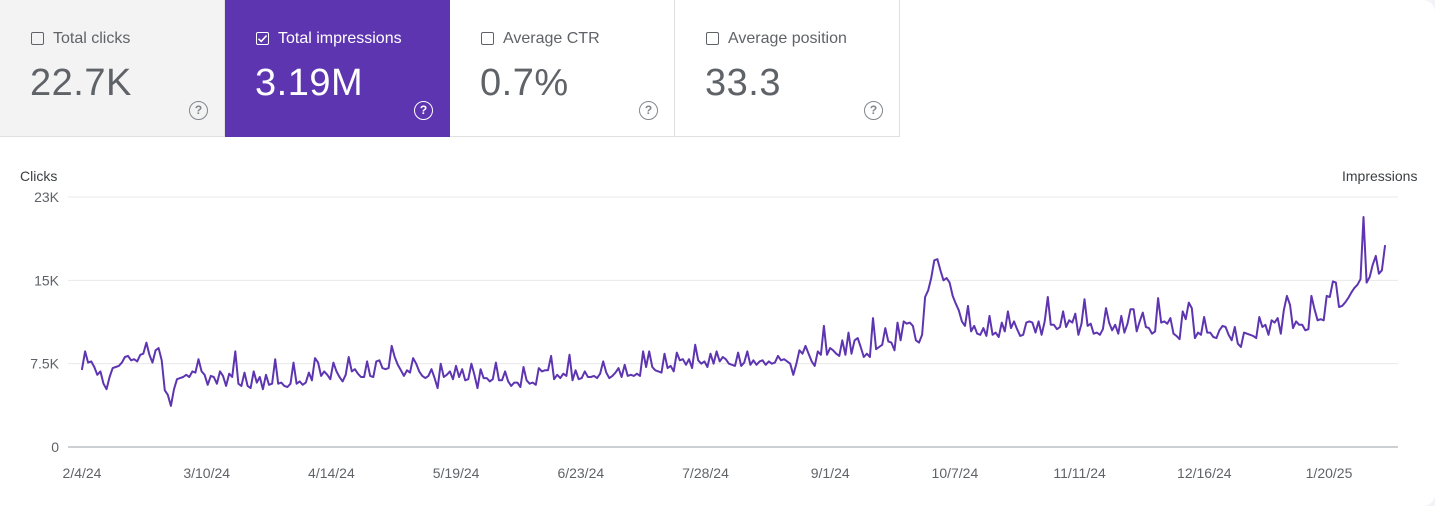  Describe the element at coordinates (487, 38) in the screenshot. I see `checkbox-average-ctr` at that location.